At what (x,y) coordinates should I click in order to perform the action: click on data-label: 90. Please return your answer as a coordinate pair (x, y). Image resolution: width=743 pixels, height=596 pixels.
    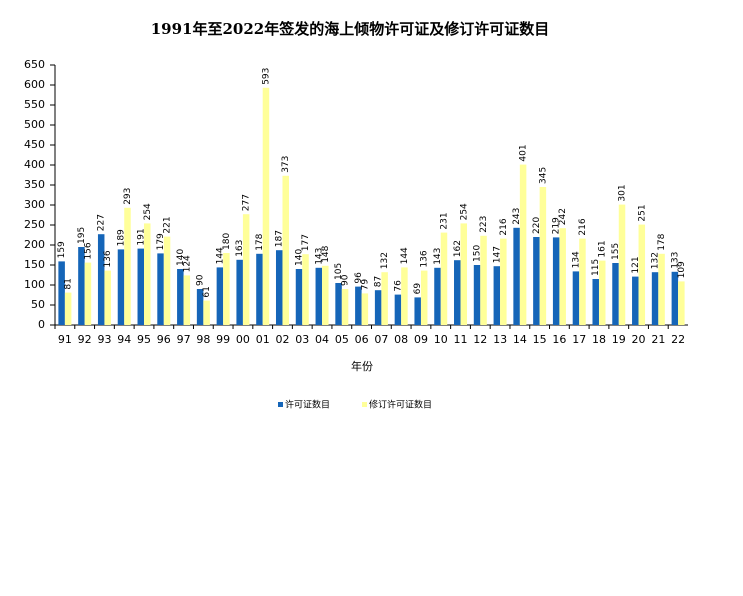
    Looking at the image, I should click on (201, 280).